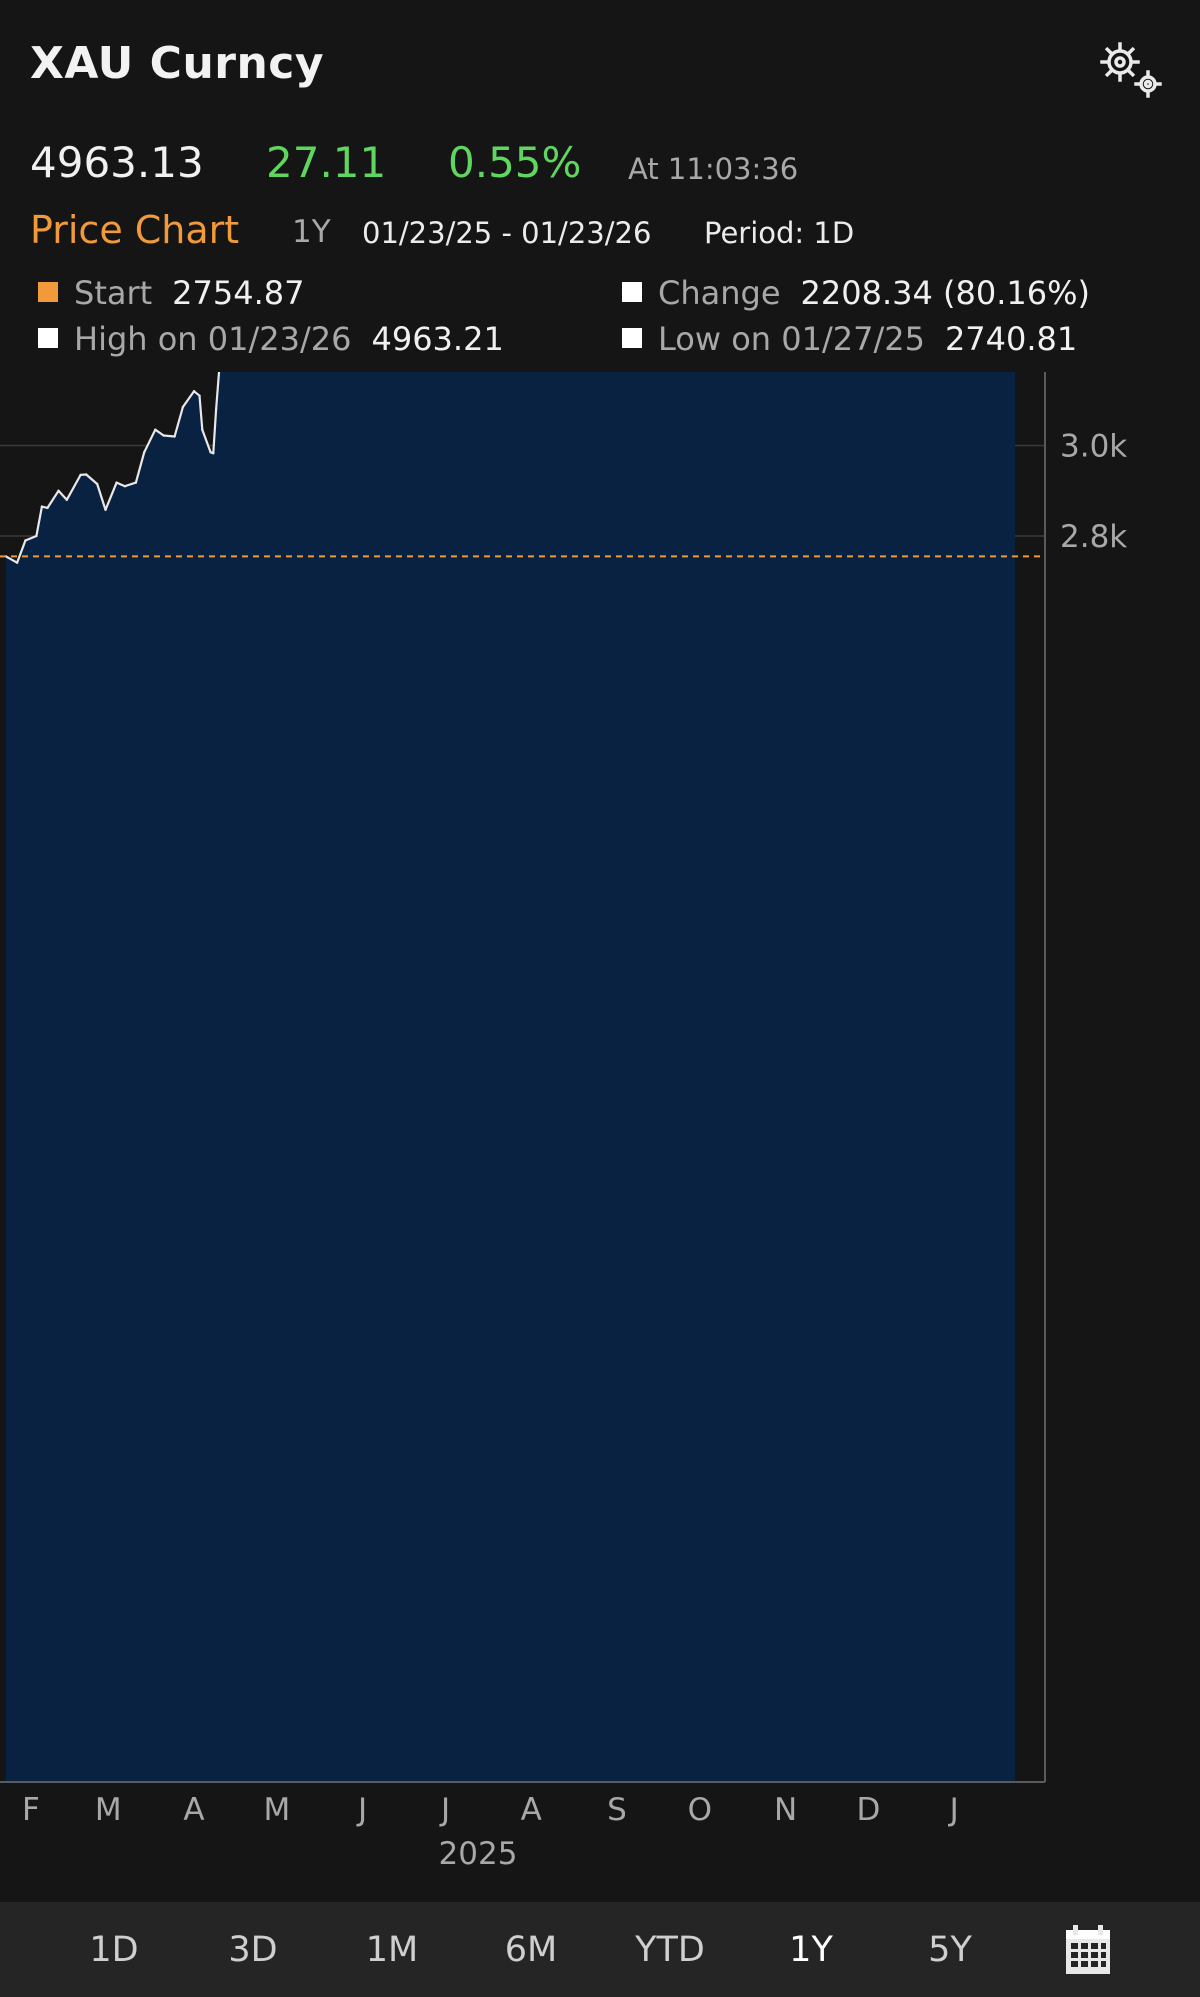 Image resolution: width=1200 pixels, height=1997 pixels. I want to click on date-range: 01/23/25 - 01/23/26, so click(507, 233).